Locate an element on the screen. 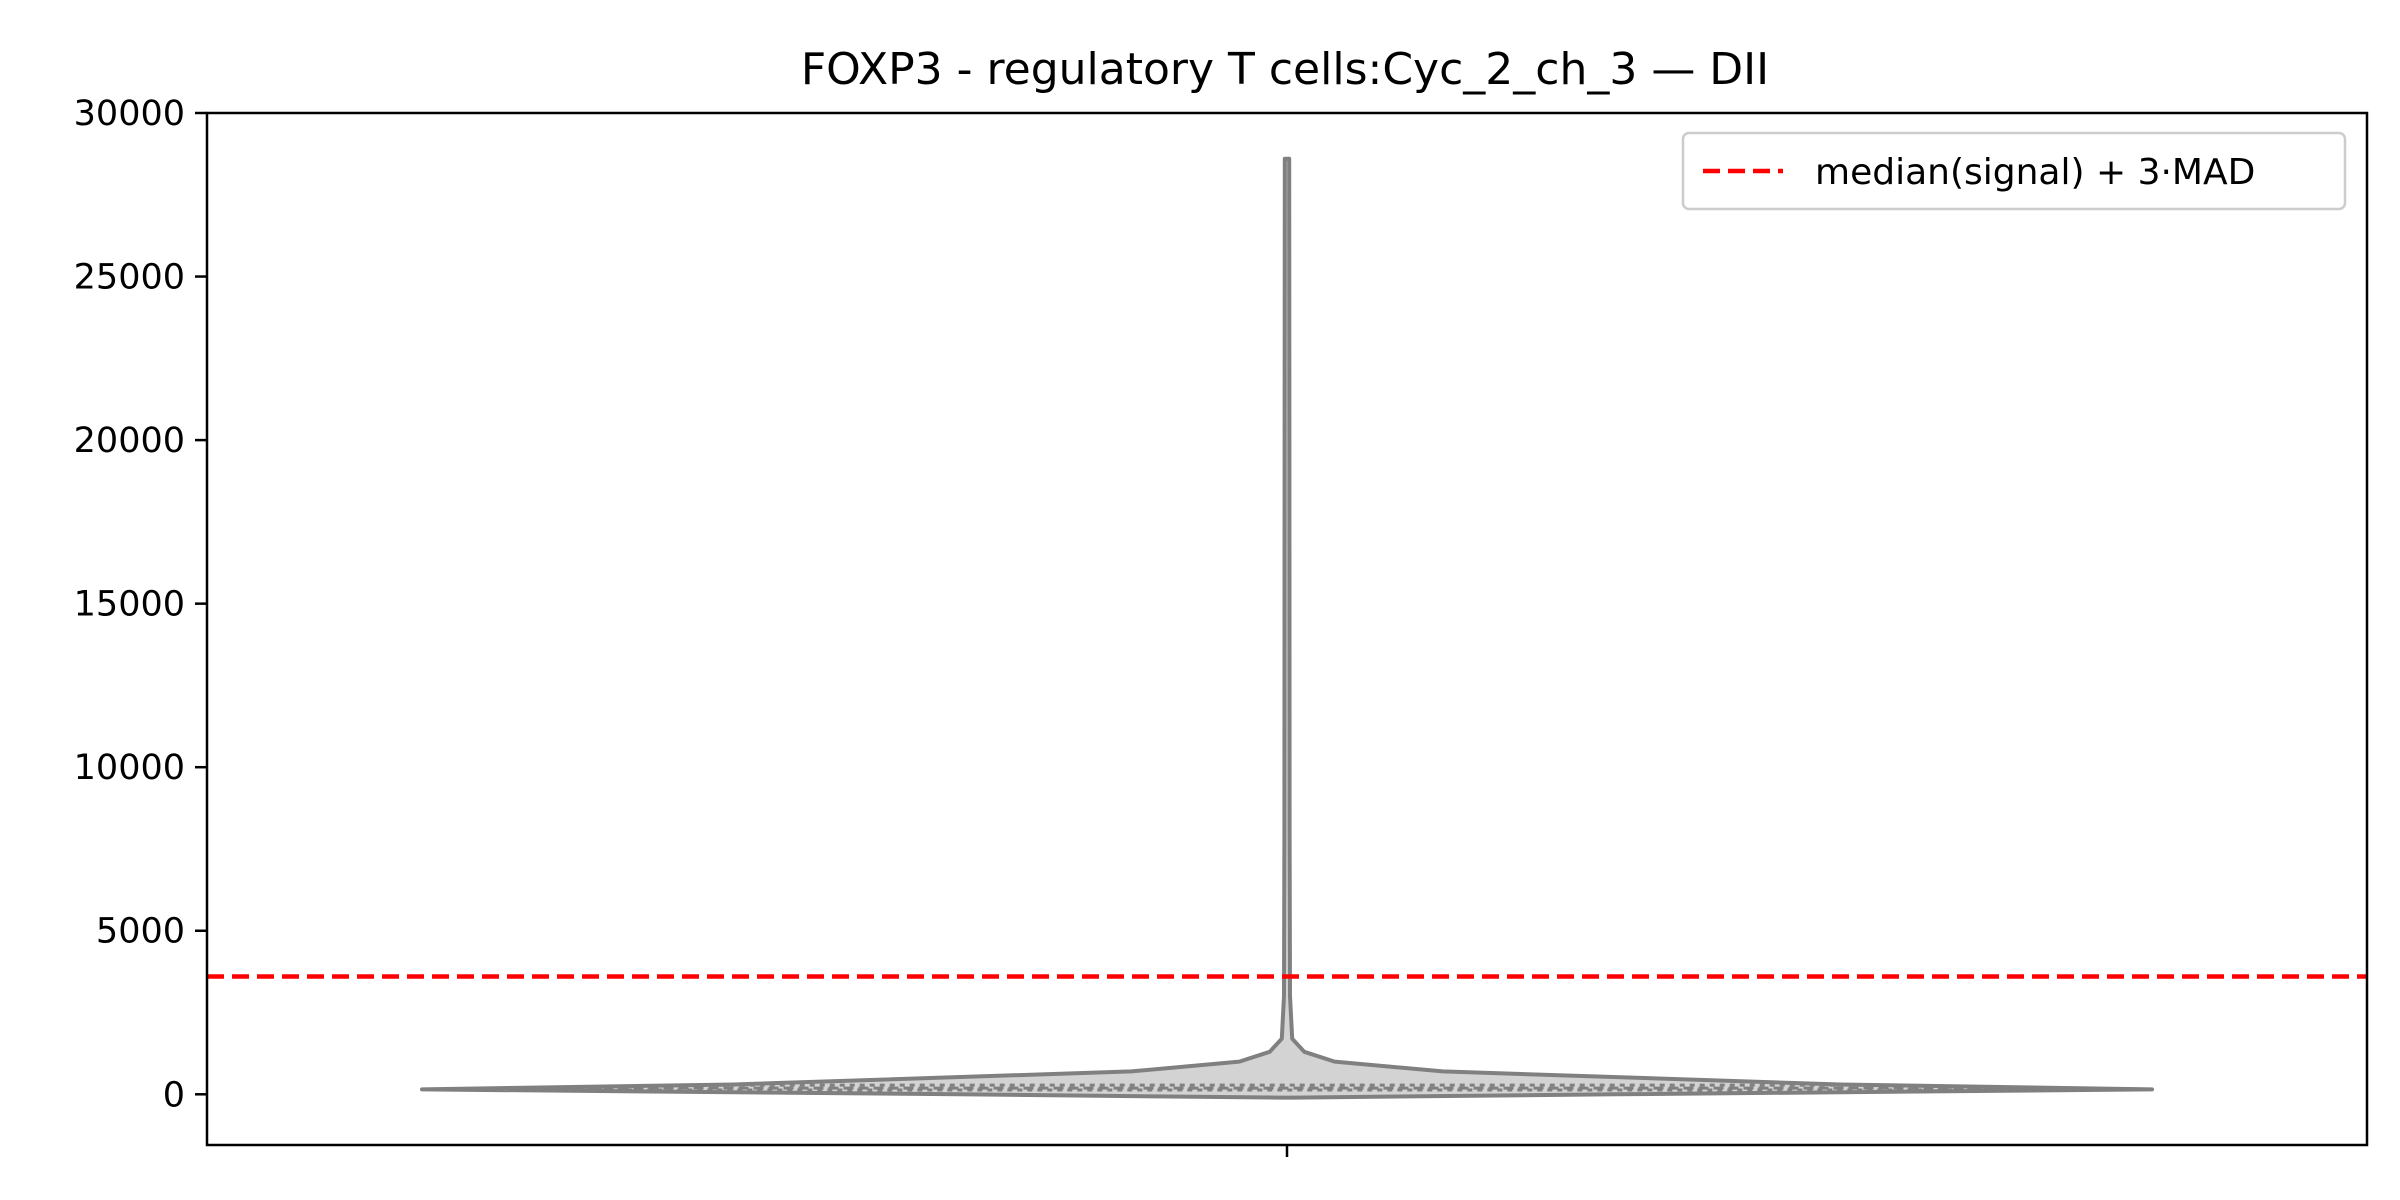  legend: median(signal) + 3·MAD is located at coordinates (2014, 171).